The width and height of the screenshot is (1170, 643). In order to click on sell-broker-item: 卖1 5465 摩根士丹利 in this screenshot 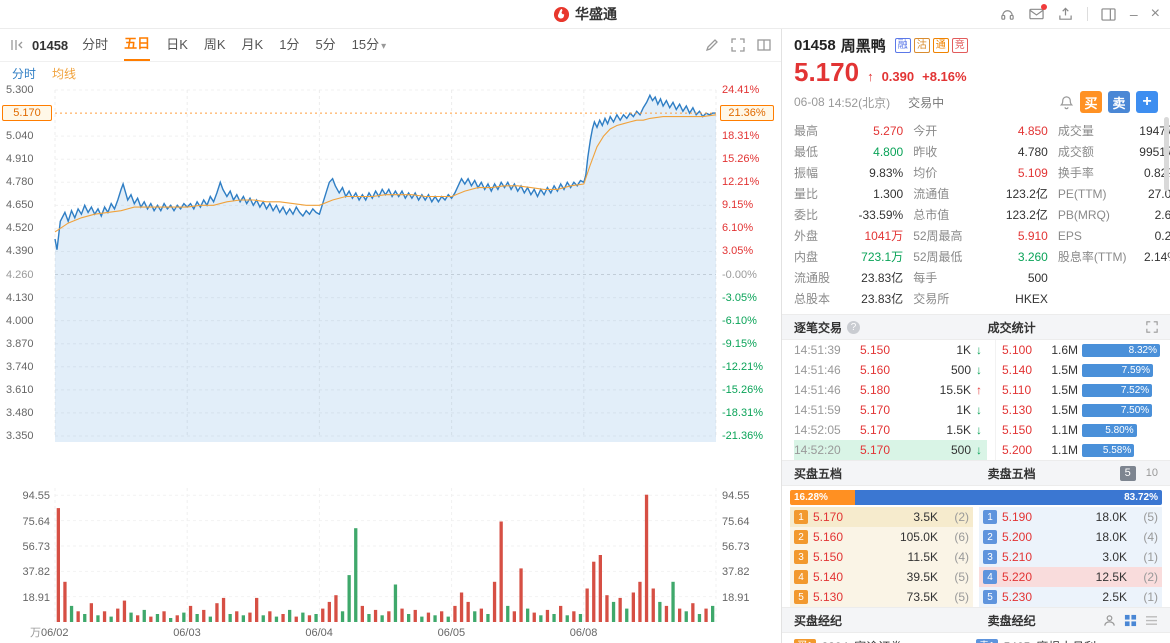, I will do `click(1067, 640)`.